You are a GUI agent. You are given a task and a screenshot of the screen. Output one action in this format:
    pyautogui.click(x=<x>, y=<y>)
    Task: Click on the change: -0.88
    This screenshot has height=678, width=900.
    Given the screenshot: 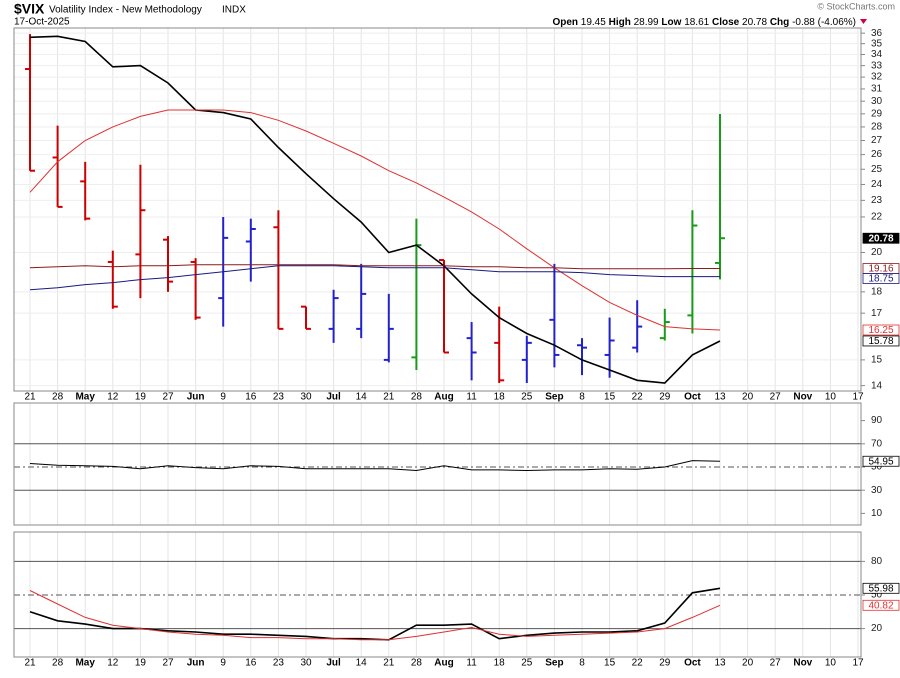 What is the action you would take?
    pyautogui.click(x=803, y=22)
    